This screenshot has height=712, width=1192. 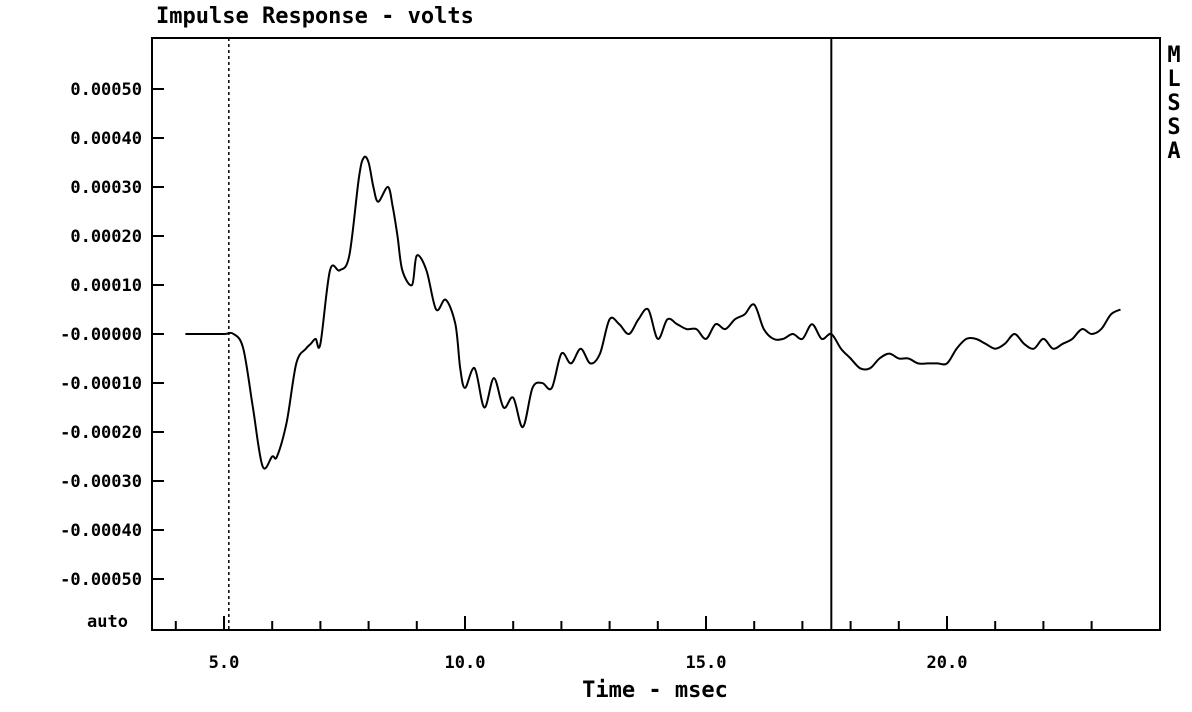 What do you see at coordinates (106, 188) in the screenshot?
I see `y-tick-label: 0.00030` at bounding box center [106, 188].